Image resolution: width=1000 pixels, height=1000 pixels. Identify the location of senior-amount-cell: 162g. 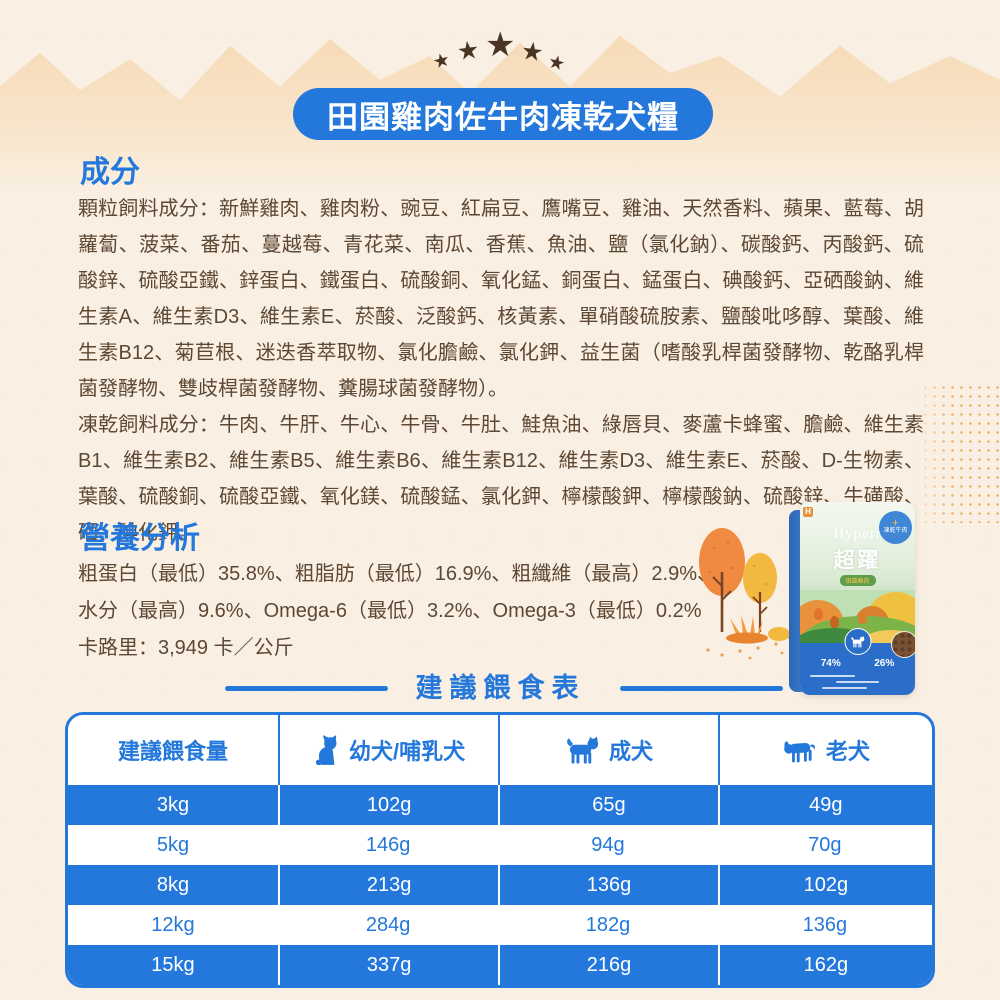
(824, 965).